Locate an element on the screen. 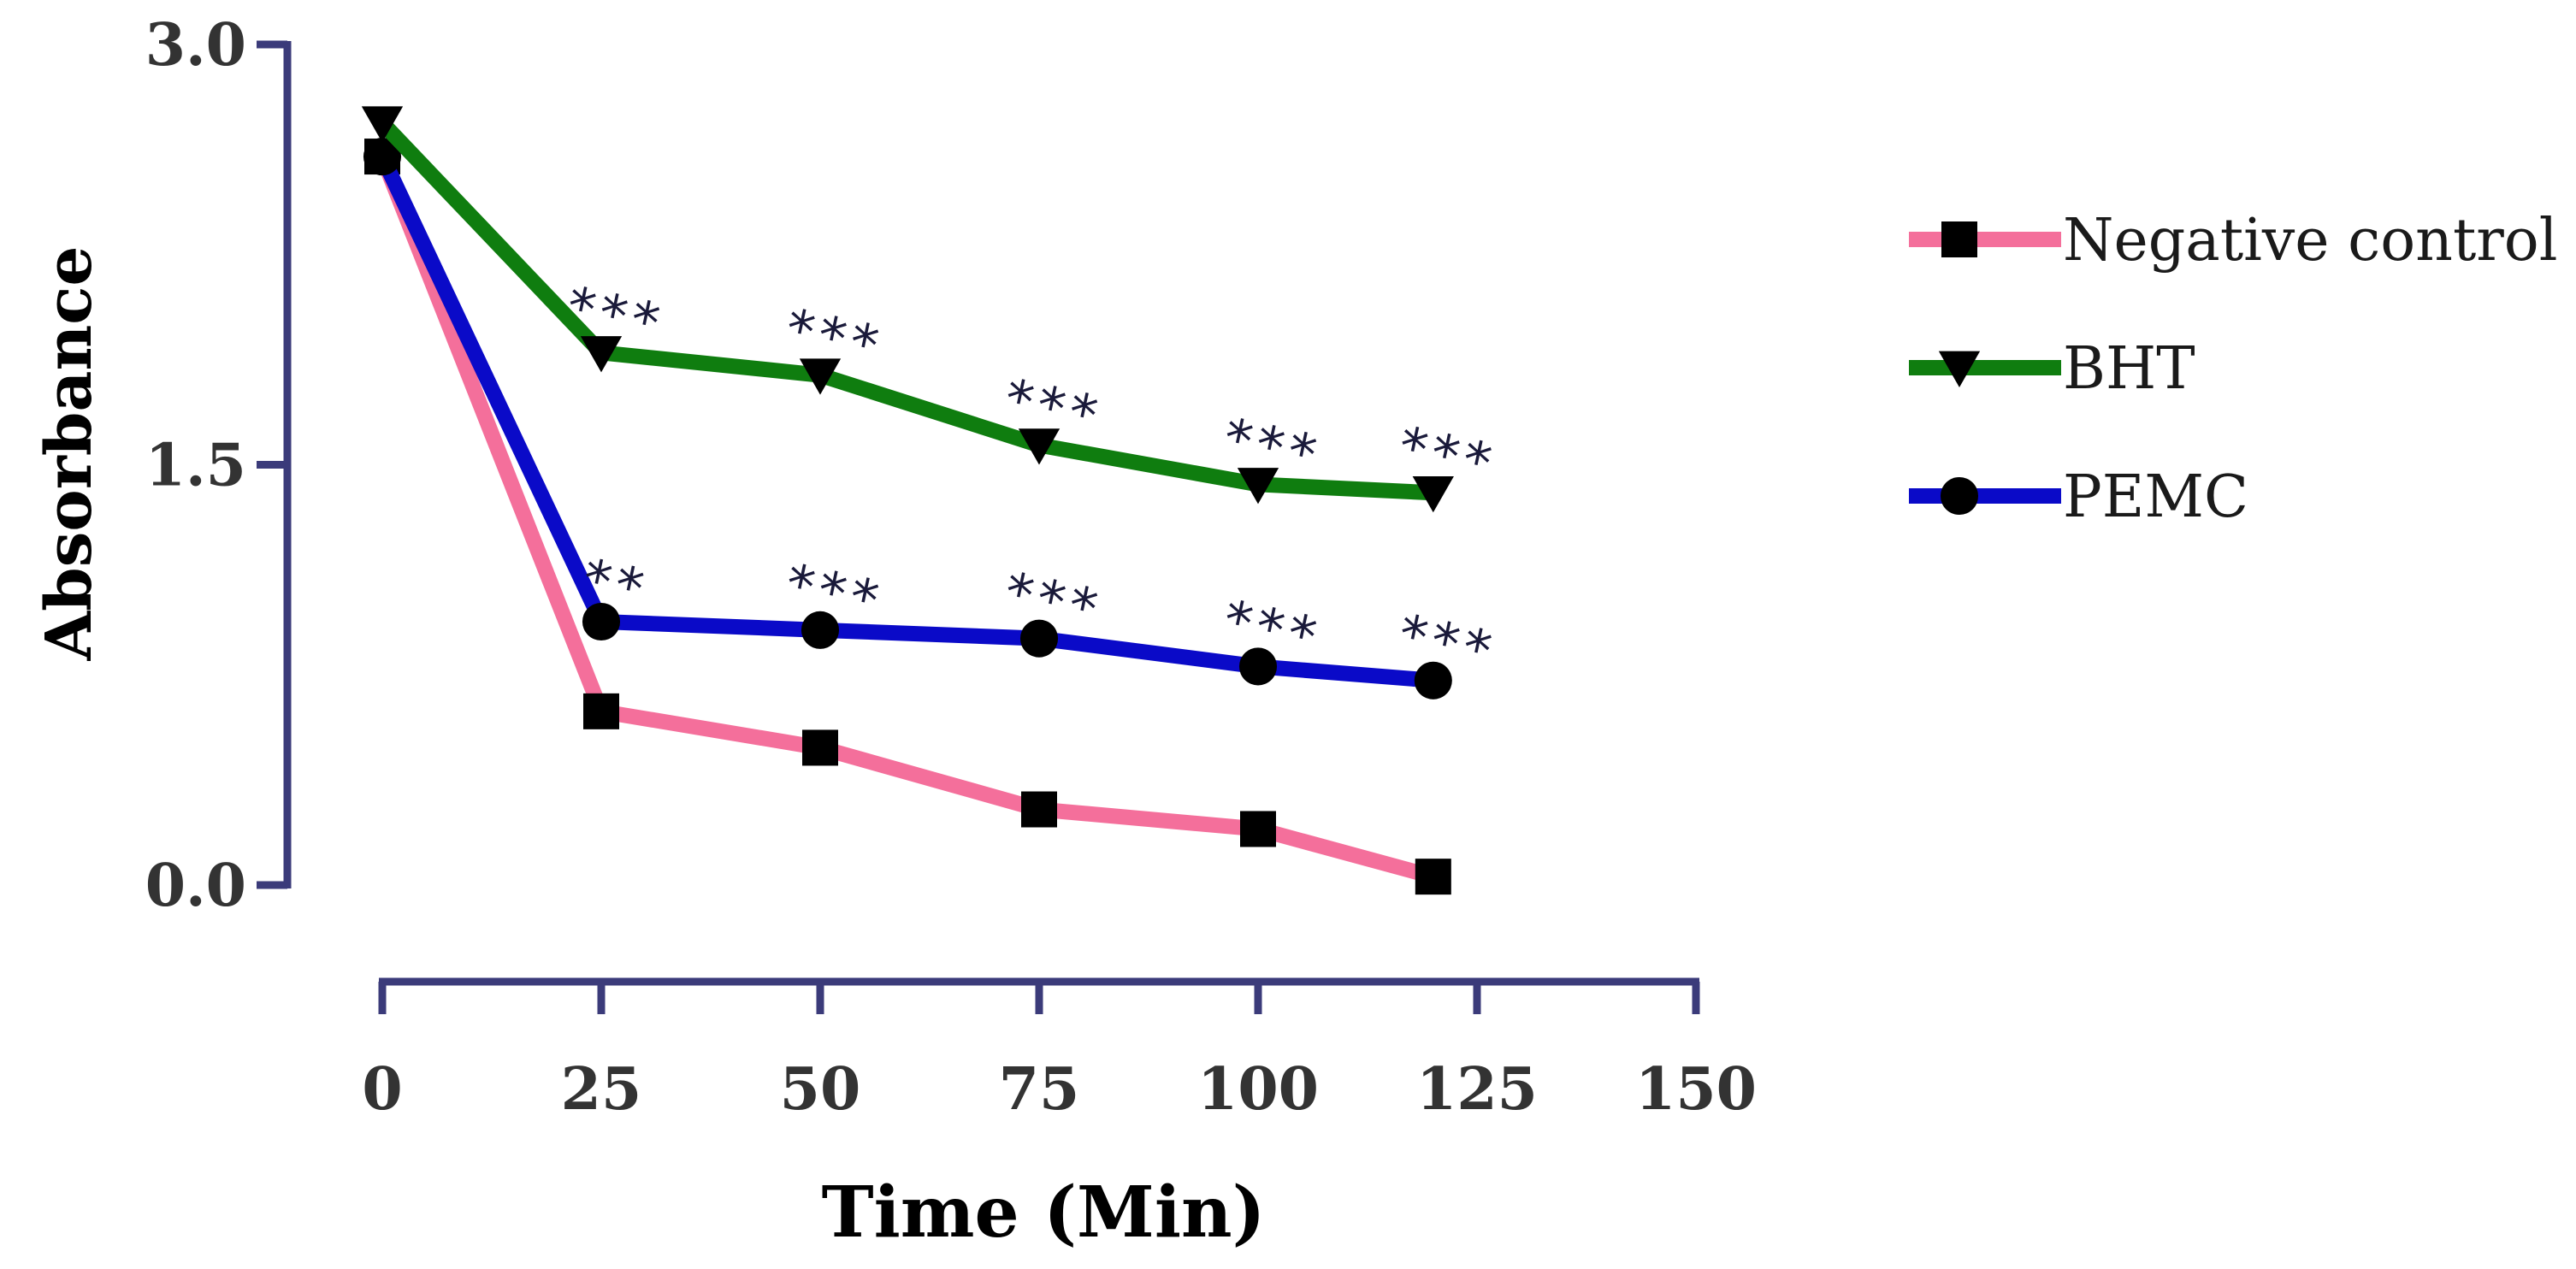 The width and height of the screenshot is (2576, 1269). x-tick-label: 75 is located at coordinates (1039, 1089).